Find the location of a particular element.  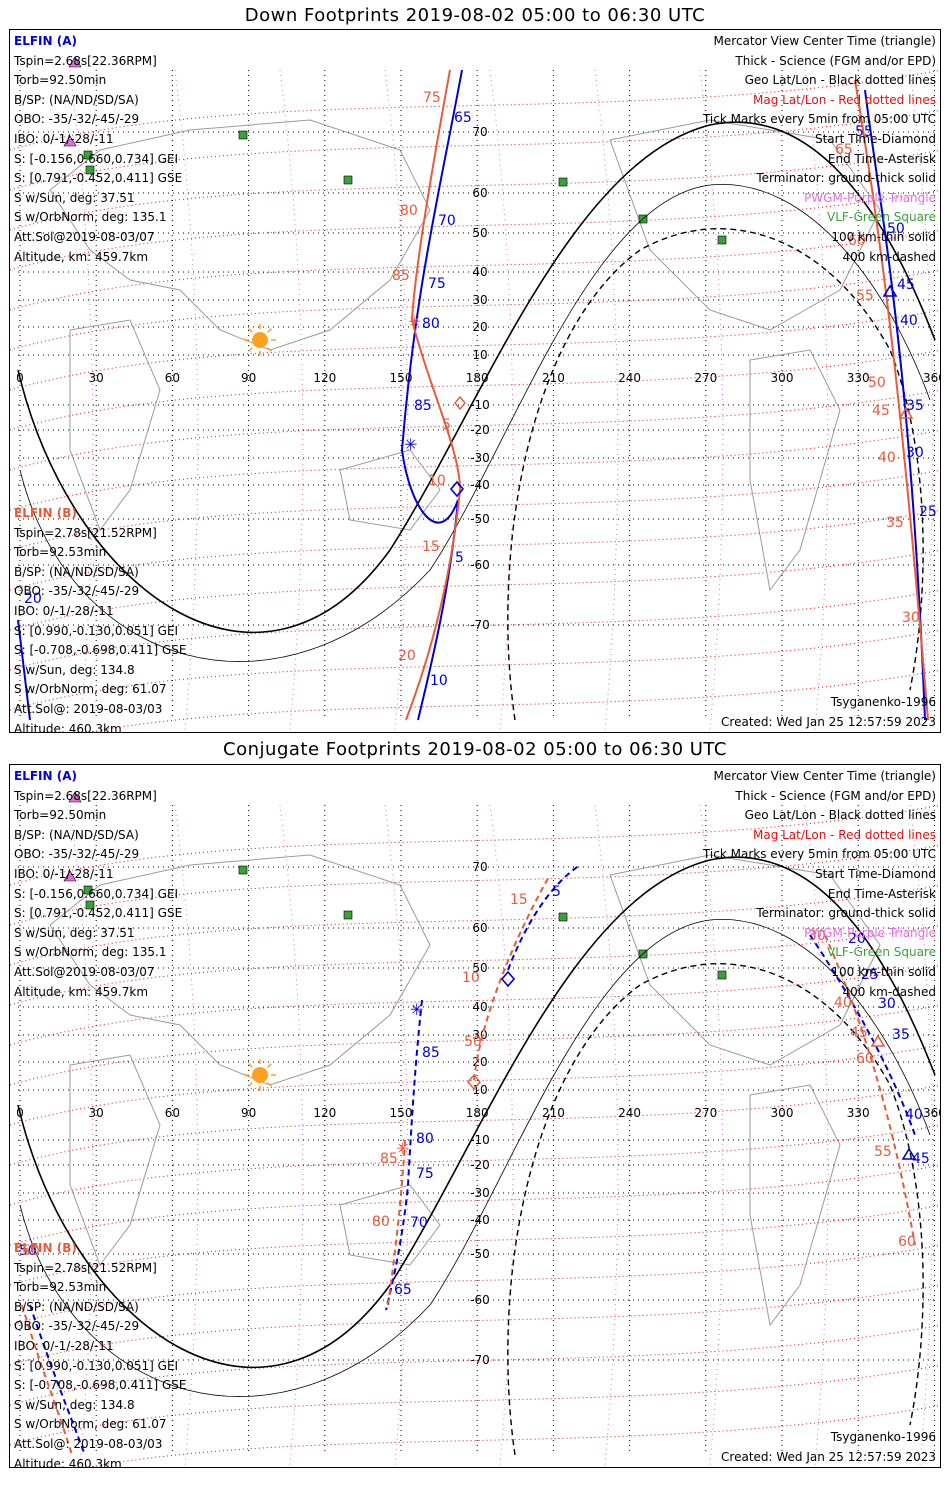

legend-item: 100 km-thin solid is located at coordinates (883, 236).